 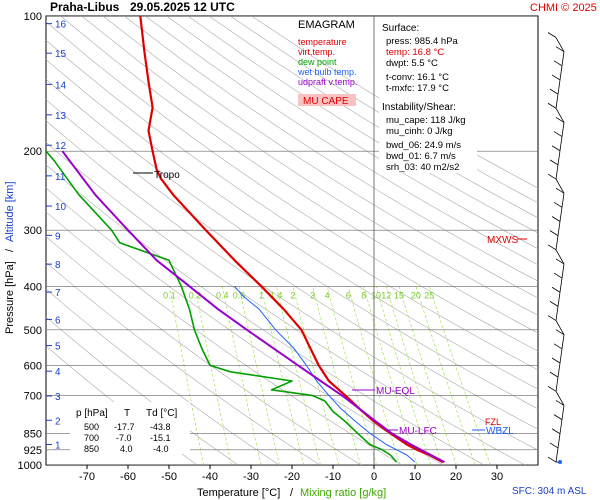 I want to click on pressure-tick-label: 500, so click(x=33, y=331).